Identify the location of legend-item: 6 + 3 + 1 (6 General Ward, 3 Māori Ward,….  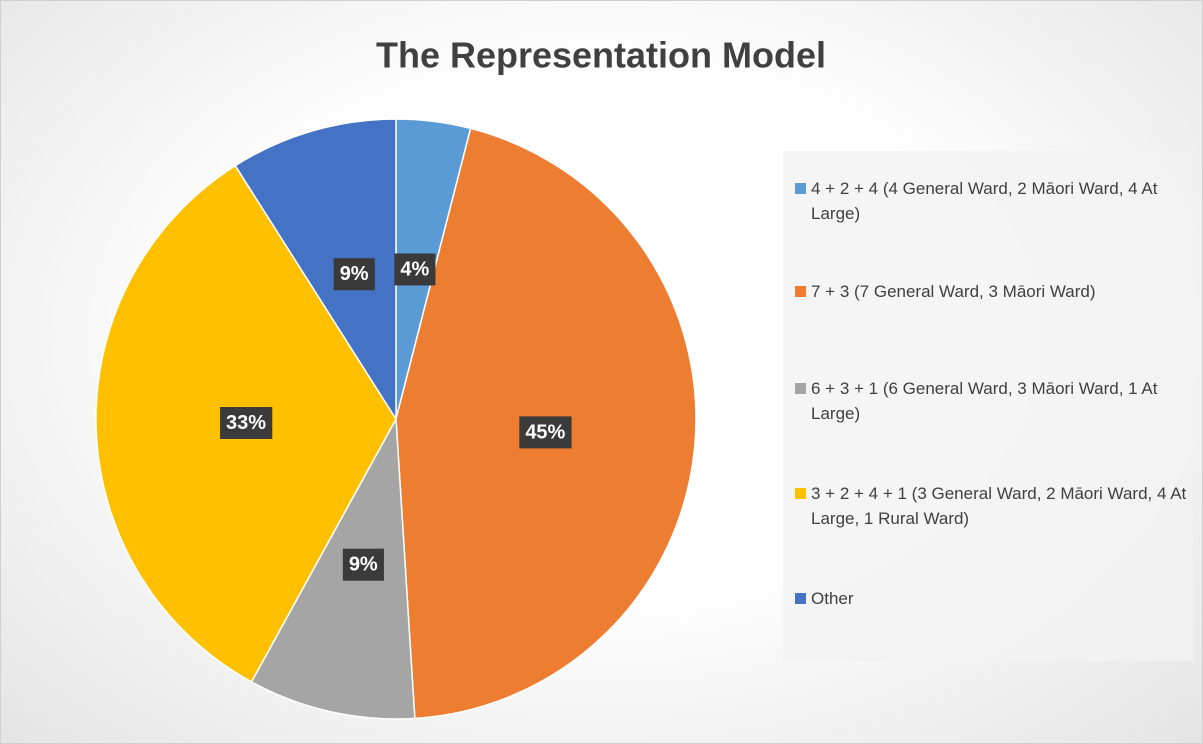
(995, 401).